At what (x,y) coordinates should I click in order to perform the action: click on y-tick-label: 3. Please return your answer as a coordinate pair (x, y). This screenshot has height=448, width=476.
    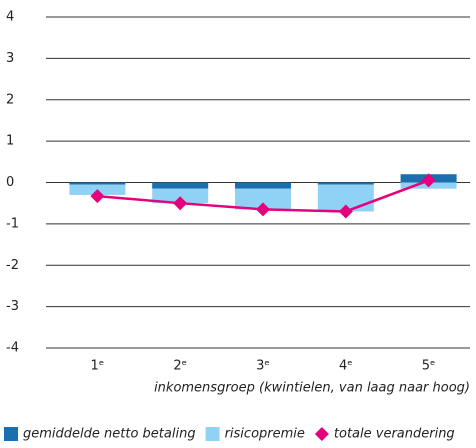
    Looking at the image, I should click on (10, 58).